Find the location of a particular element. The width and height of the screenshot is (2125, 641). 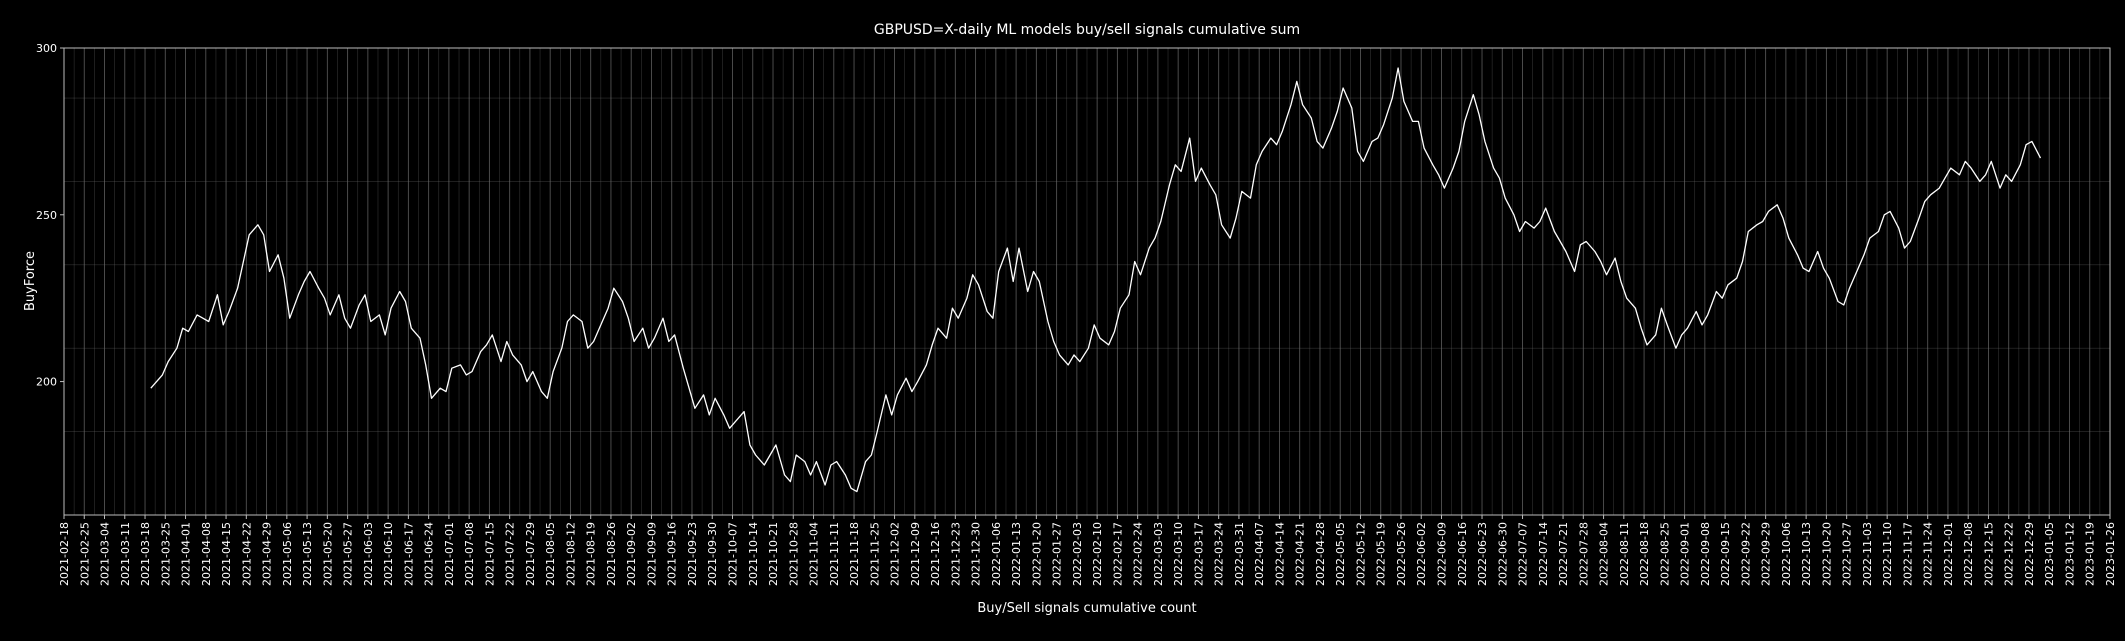

x-tick-label: 2022-06-02 is located at coordinates (1421, 554).